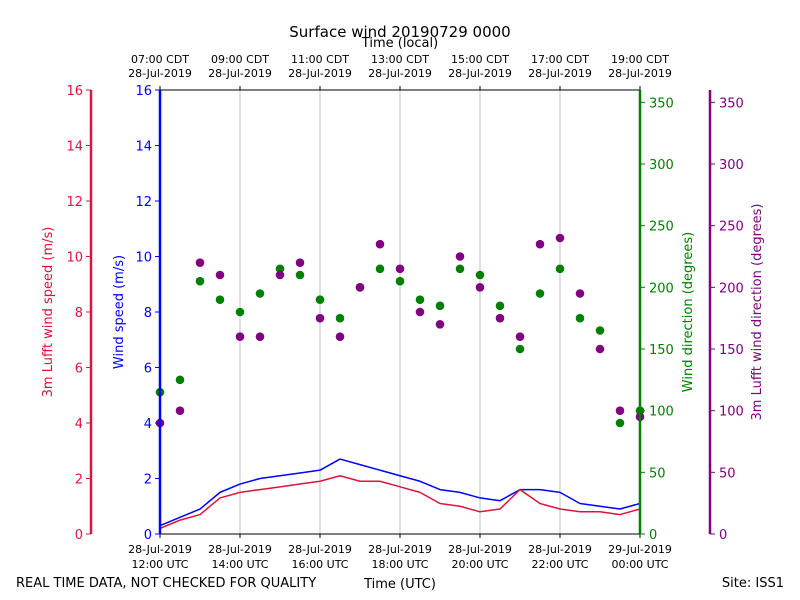 The height and width of the screenshot is (600, 800). What do you see at coordinates (731, 165) in the screenshot?
I see `lufft-direction-tick-label: 300` at bounding box center [731, 165].